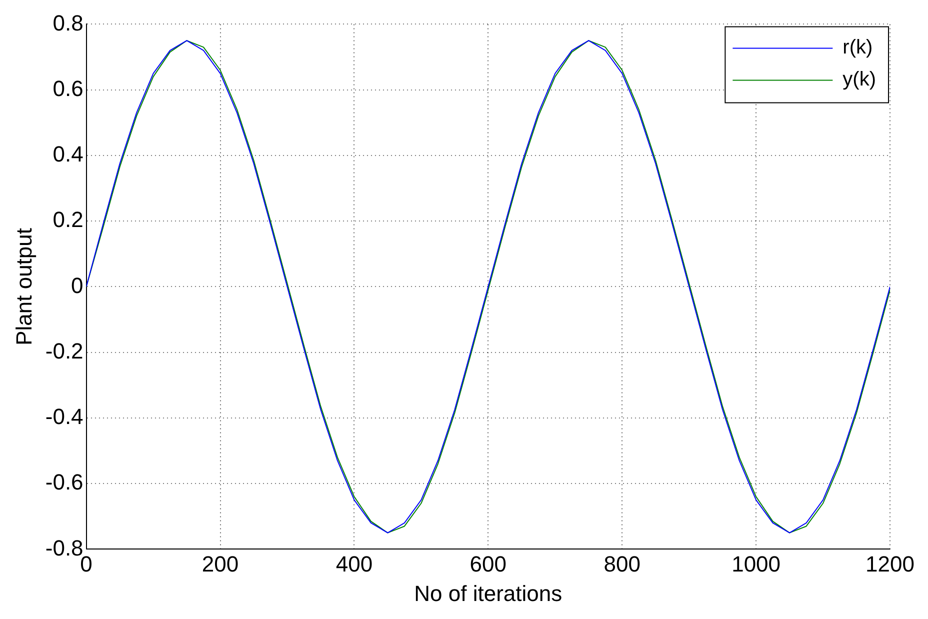 Image resolution: width=928 pixels, height=619 pixels. What do you see at coordinates (859, 79) in the screenshot?
I see `legend-label: y(k)` at bounding box center [859, 79].